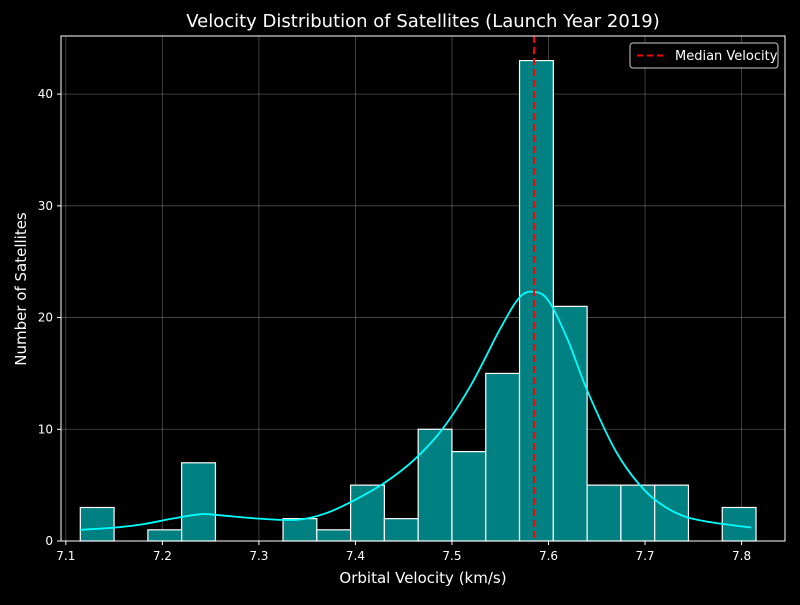  I want to click on y-axis-label: Number of Satellites, so click(21, 289).